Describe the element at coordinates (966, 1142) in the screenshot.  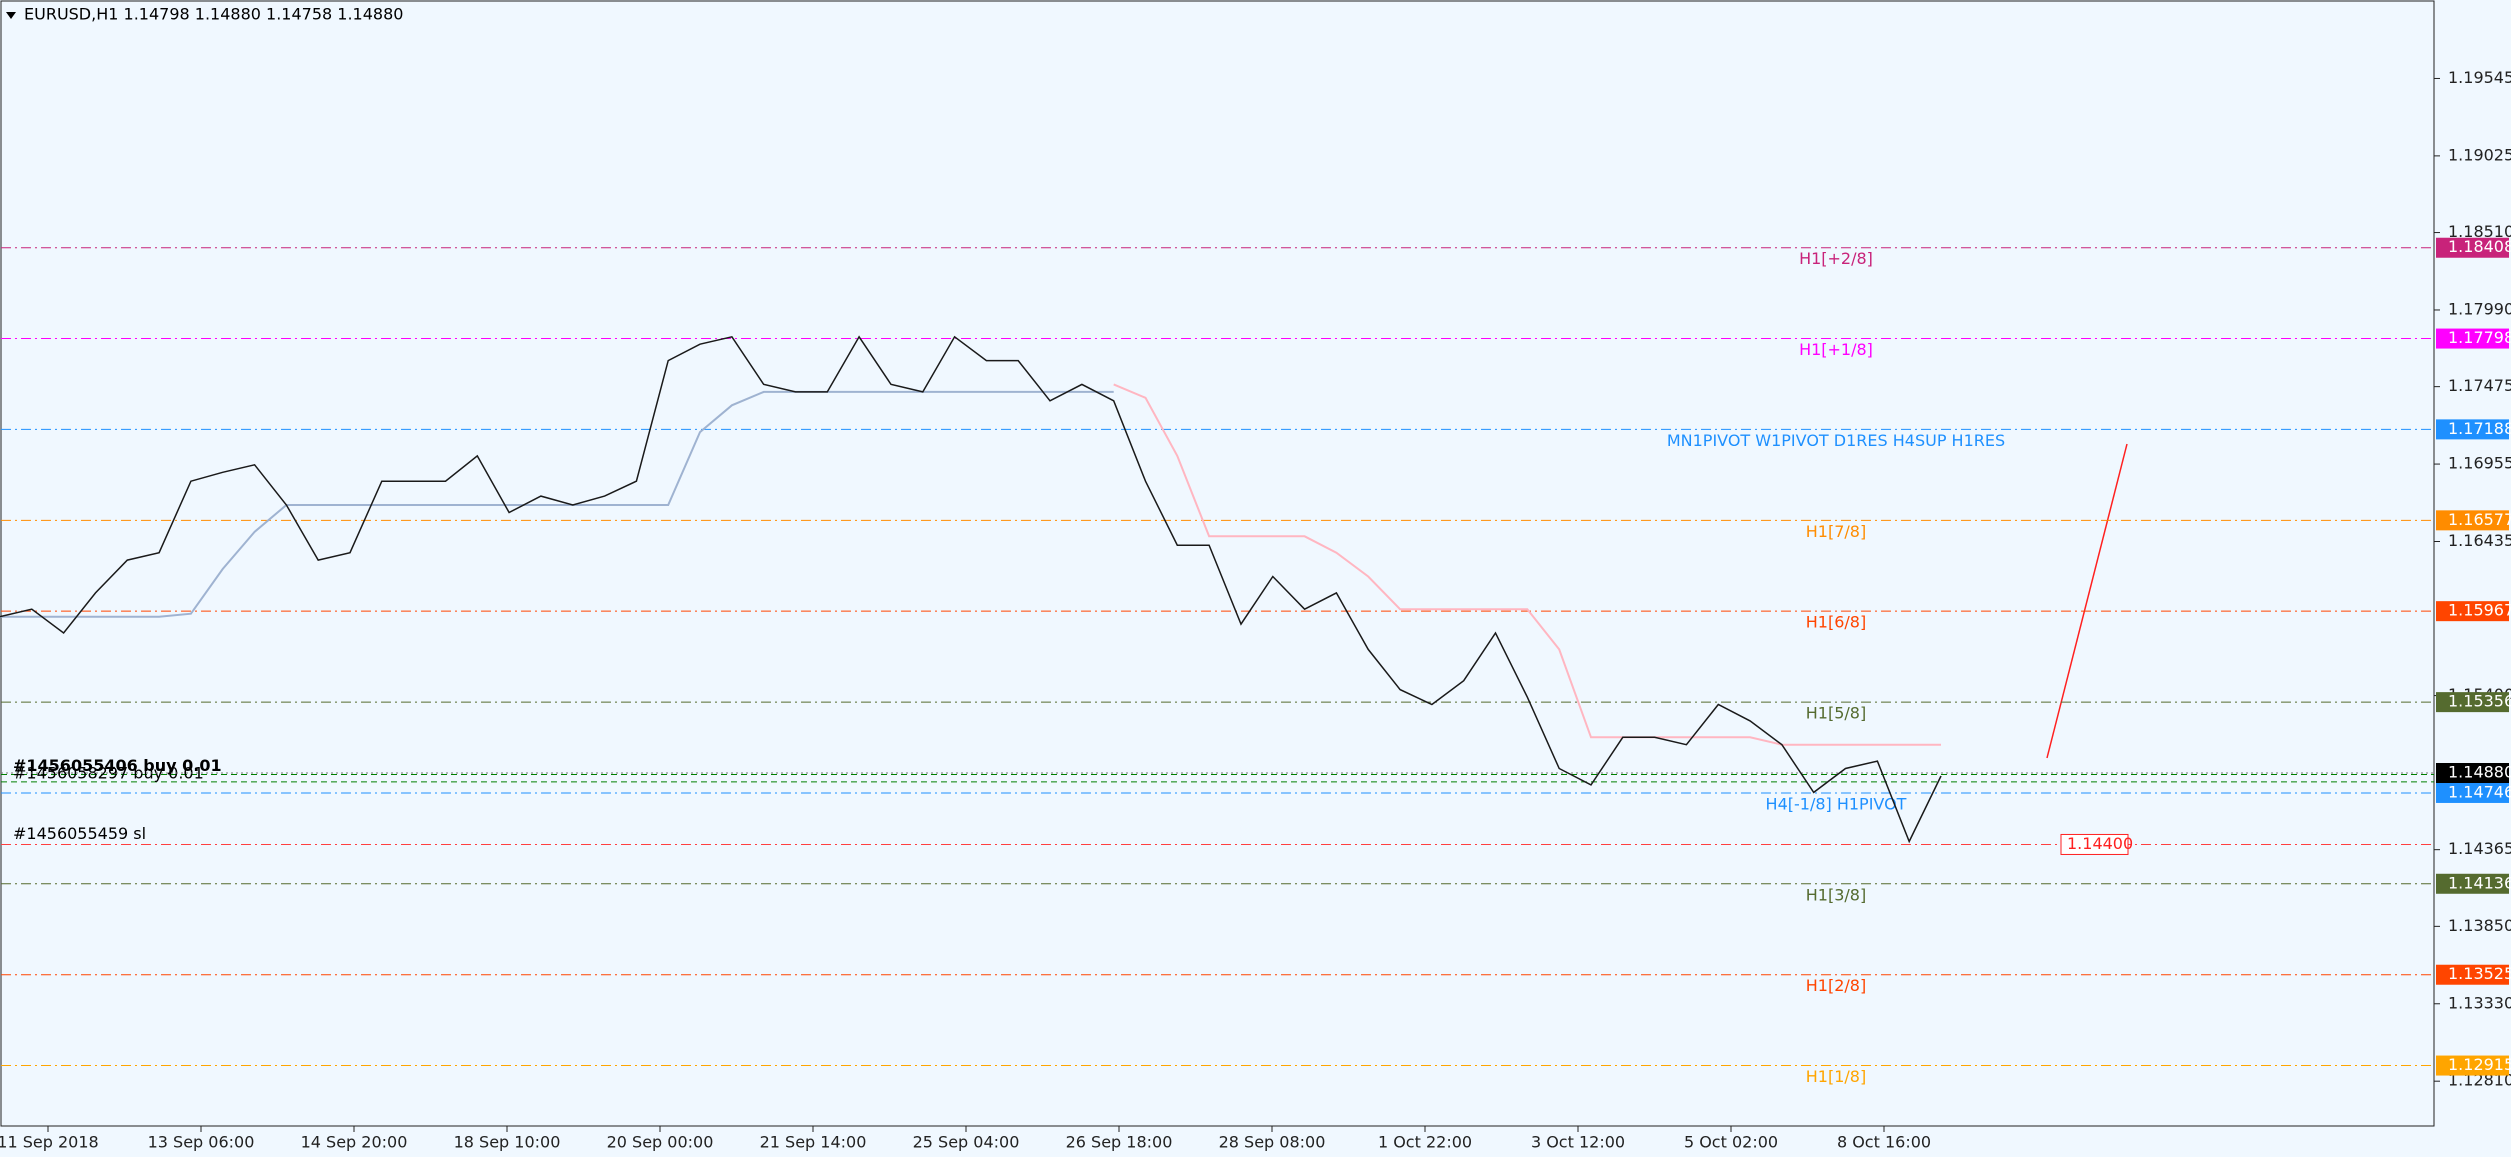
I see `x-tick-label: 25 Sep 04:00` at that location.